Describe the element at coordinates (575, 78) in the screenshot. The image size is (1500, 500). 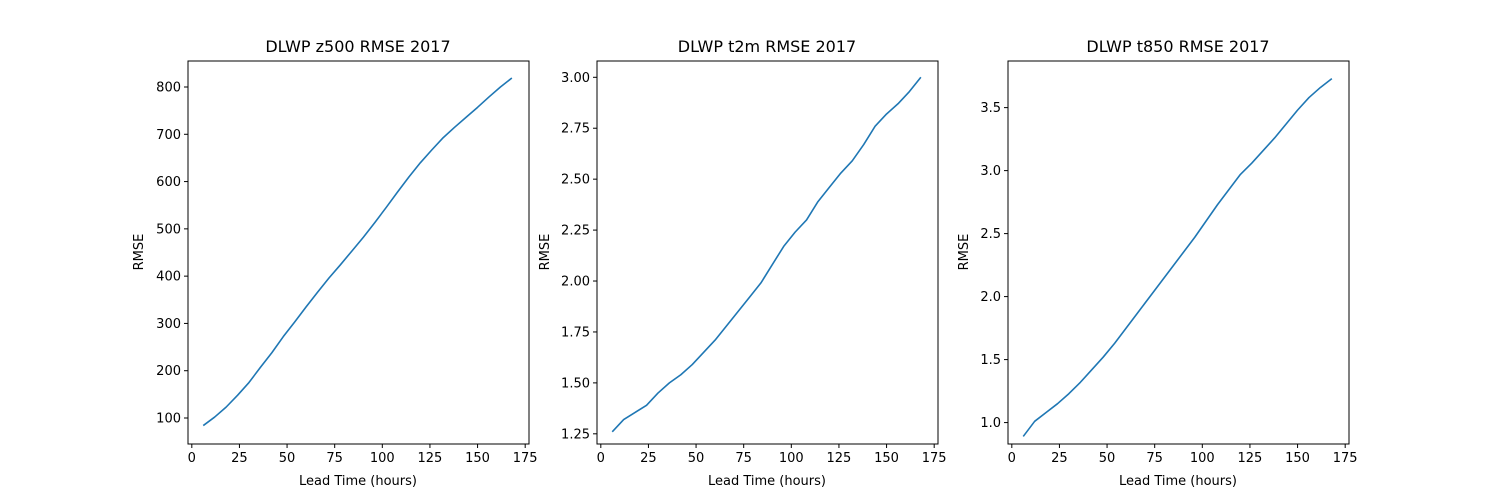
I see `y-tick-label: 3.00` at that location.